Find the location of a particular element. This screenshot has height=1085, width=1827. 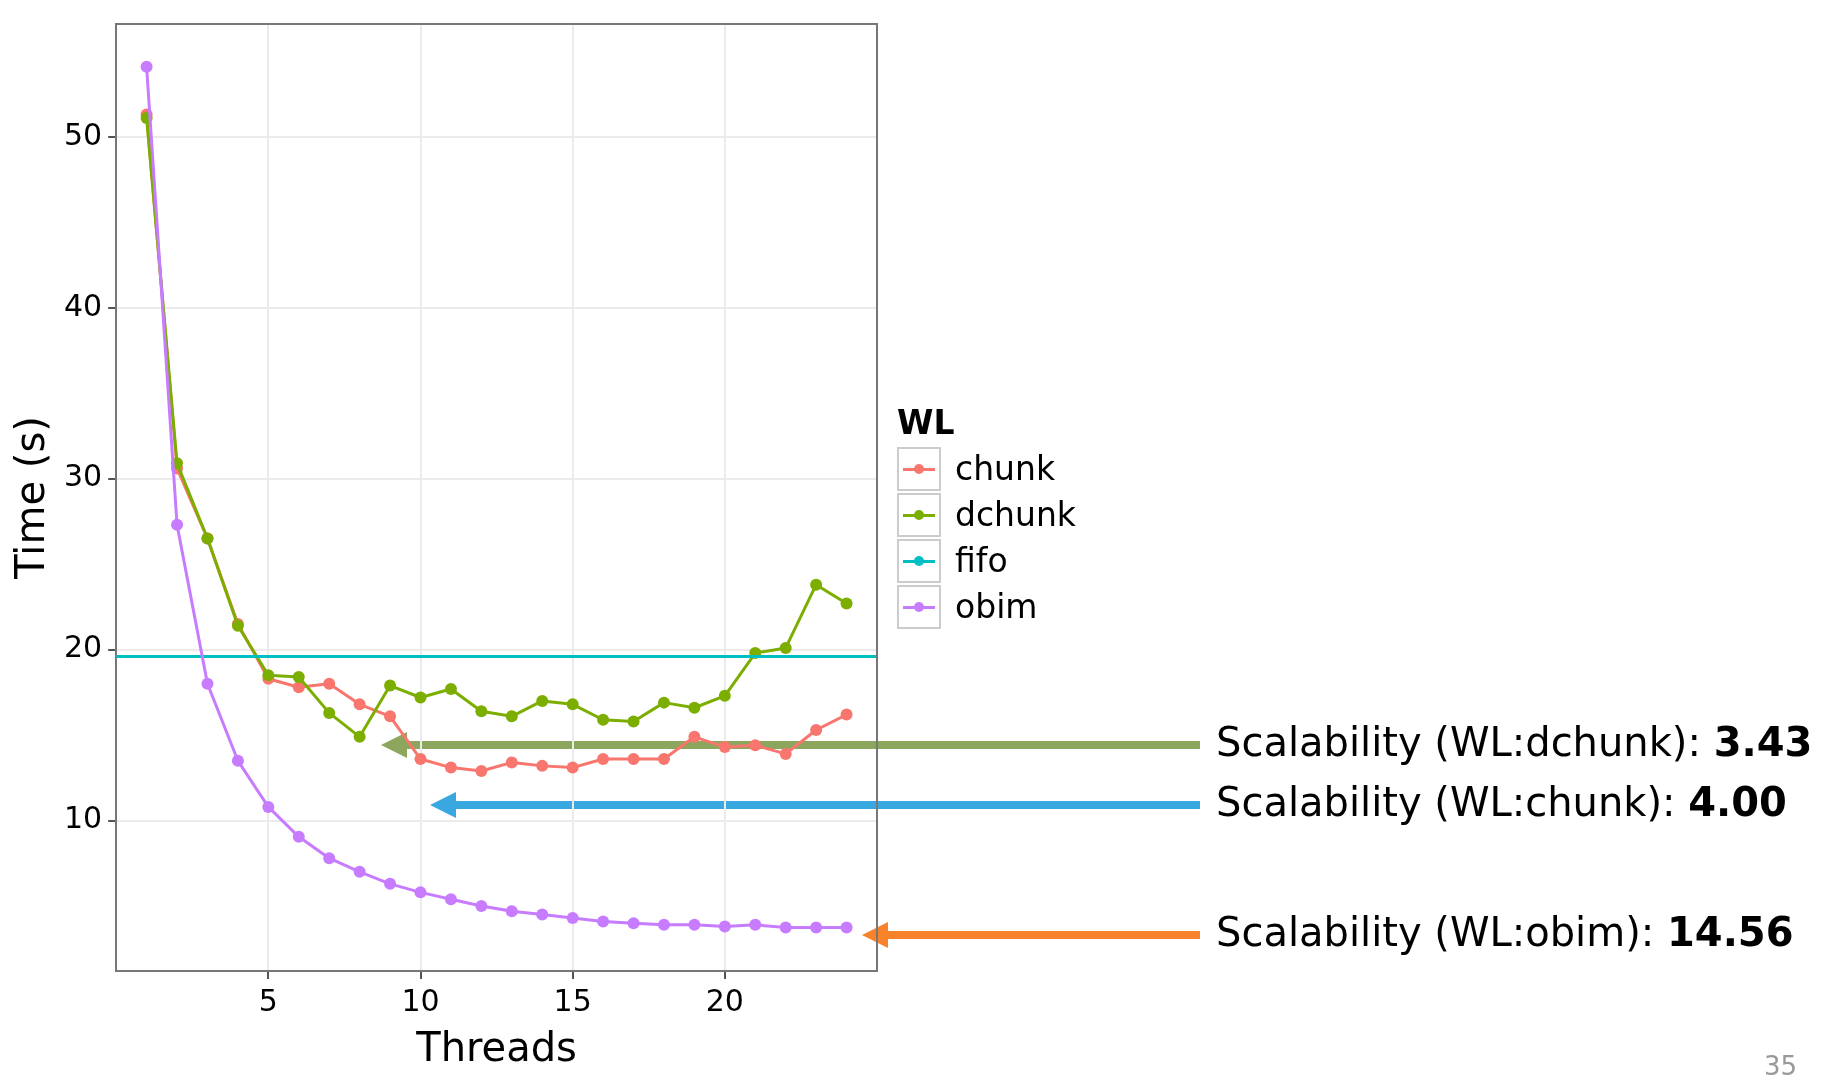

legend-label: dchunk is located at coordinates (1015, 515).